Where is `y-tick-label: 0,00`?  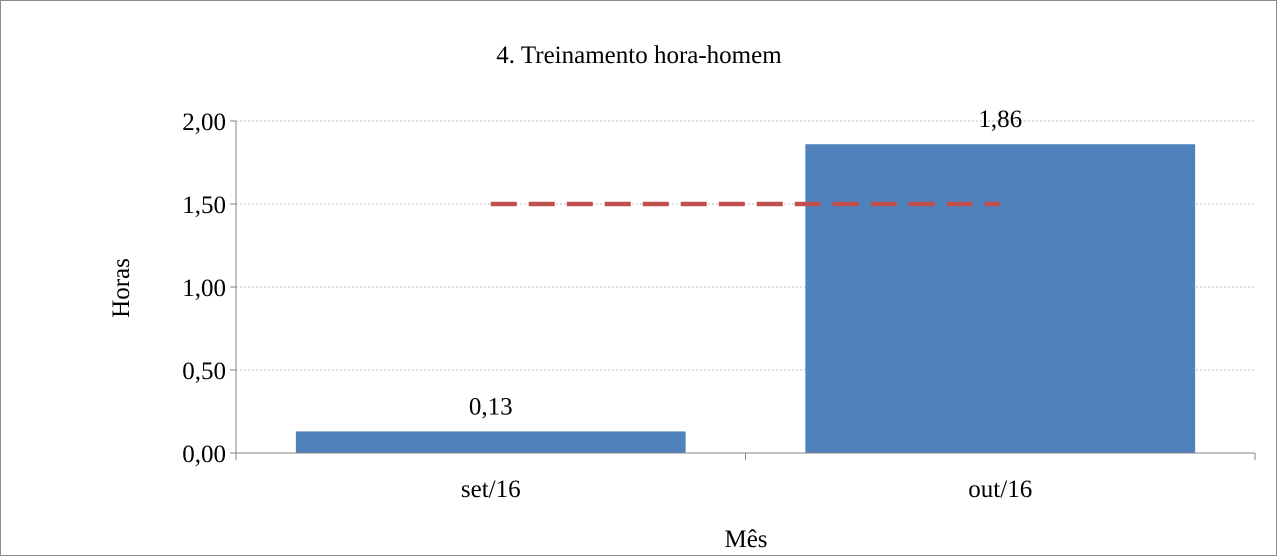 y-tick-label: 0,00 is located at coordinates (204, 454).